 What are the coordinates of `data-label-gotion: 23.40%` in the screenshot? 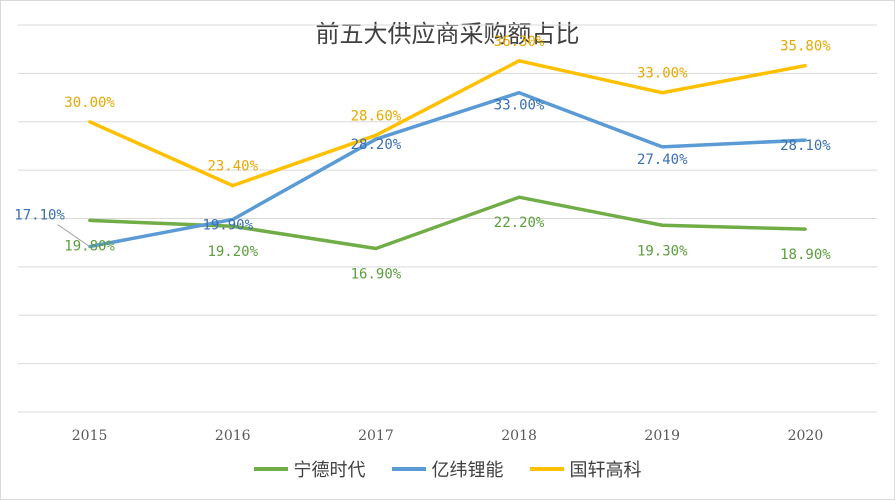 It's located at (232, 167).